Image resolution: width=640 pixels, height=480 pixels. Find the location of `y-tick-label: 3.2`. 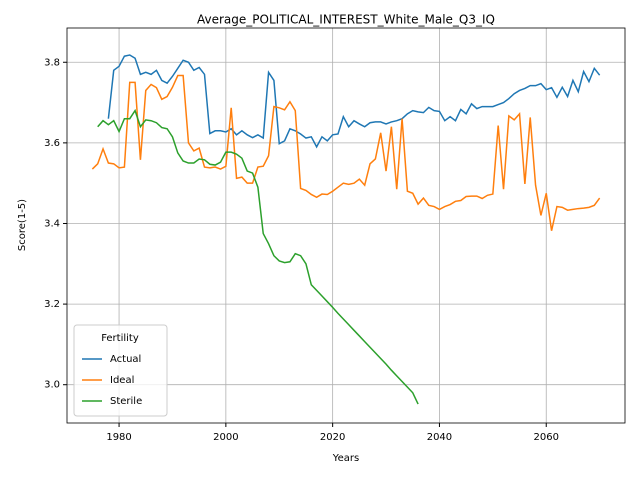

y-tick-label: 3.2 is located at coordinates (52, 304).